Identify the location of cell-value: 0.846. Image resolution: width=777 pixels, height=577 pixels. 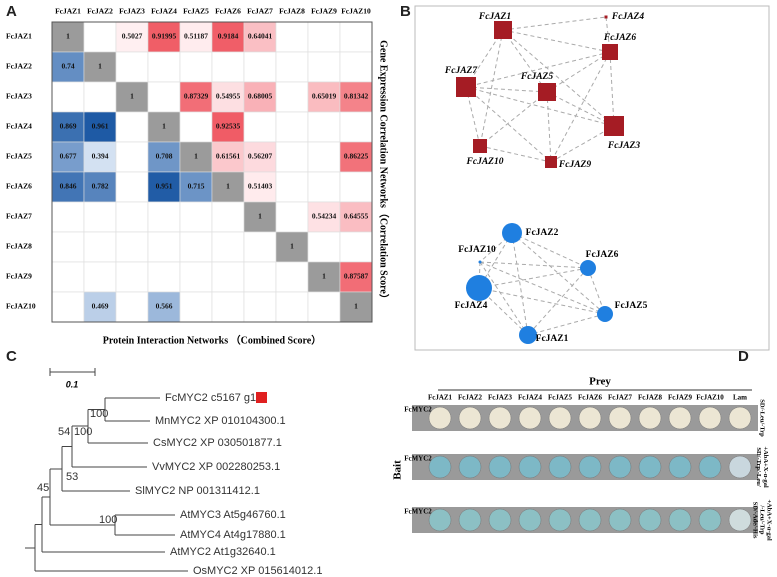
(68, 186).